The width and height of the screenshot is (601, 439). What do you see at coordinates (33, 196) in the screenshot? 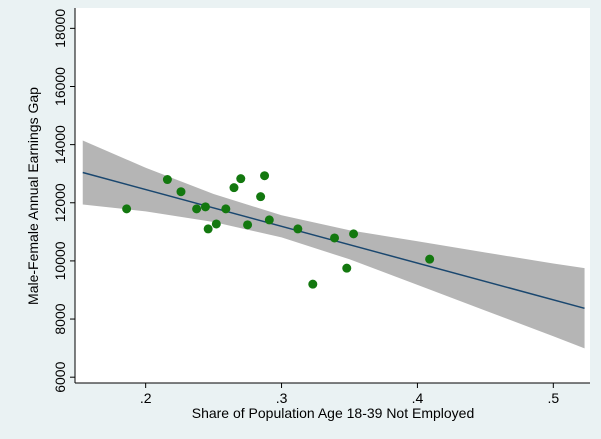
I see `y-axis-label: Male-Female Annual Earnings Gap` at bounding box center [33, 196].